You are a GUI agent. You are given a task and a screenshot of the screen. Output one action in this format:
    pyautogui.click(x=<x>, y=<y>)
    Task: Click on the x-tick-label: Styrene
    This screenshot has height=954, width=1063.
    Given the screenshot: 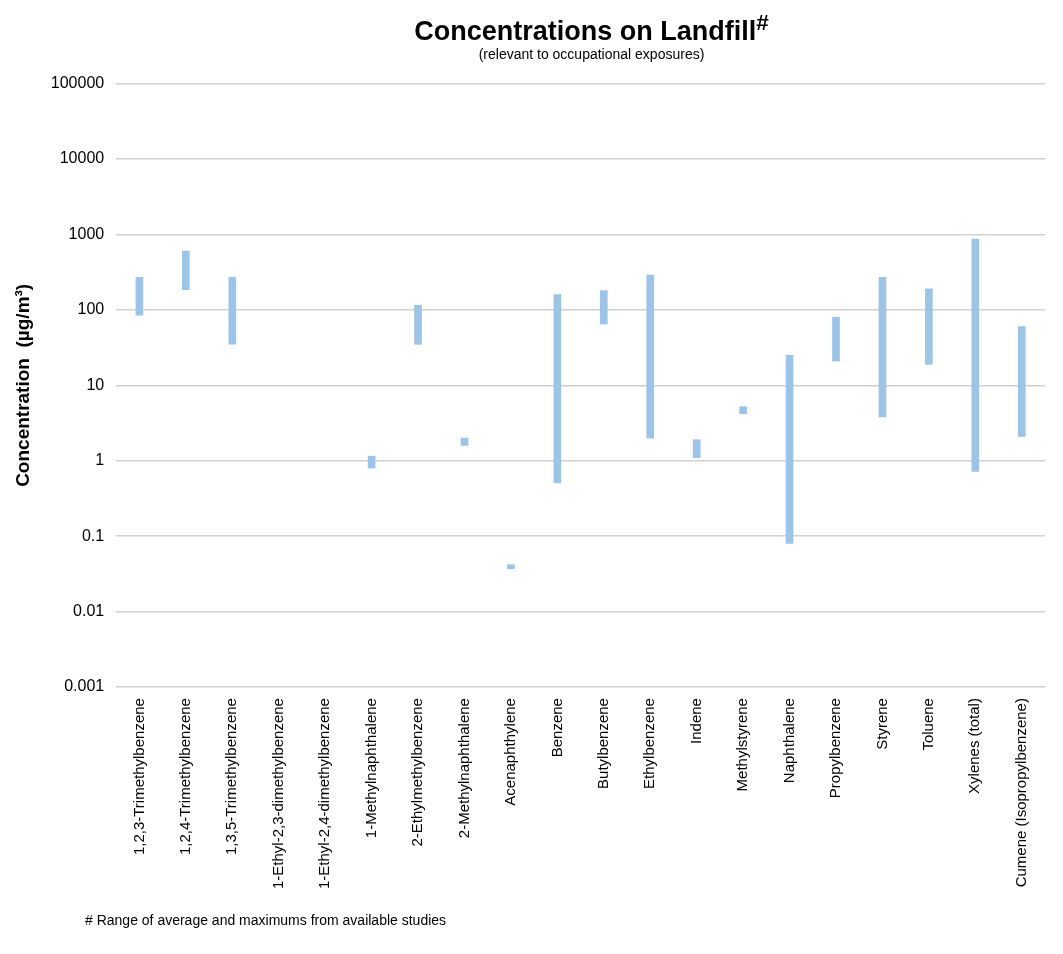 What is the action you would take?
    pyautogui.click(x=881, y=724)
    